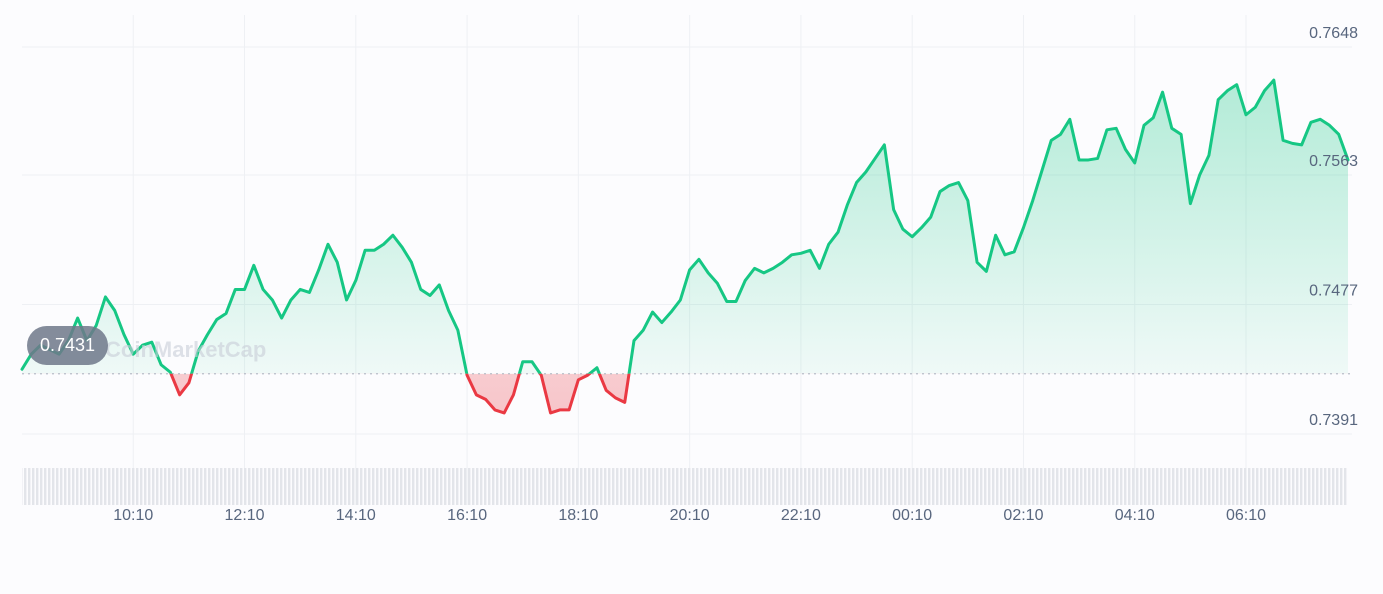 The height and width of the screenshot is (594, 1383). I want to click on x-tick-label: 06:10, so click(1246, 515).